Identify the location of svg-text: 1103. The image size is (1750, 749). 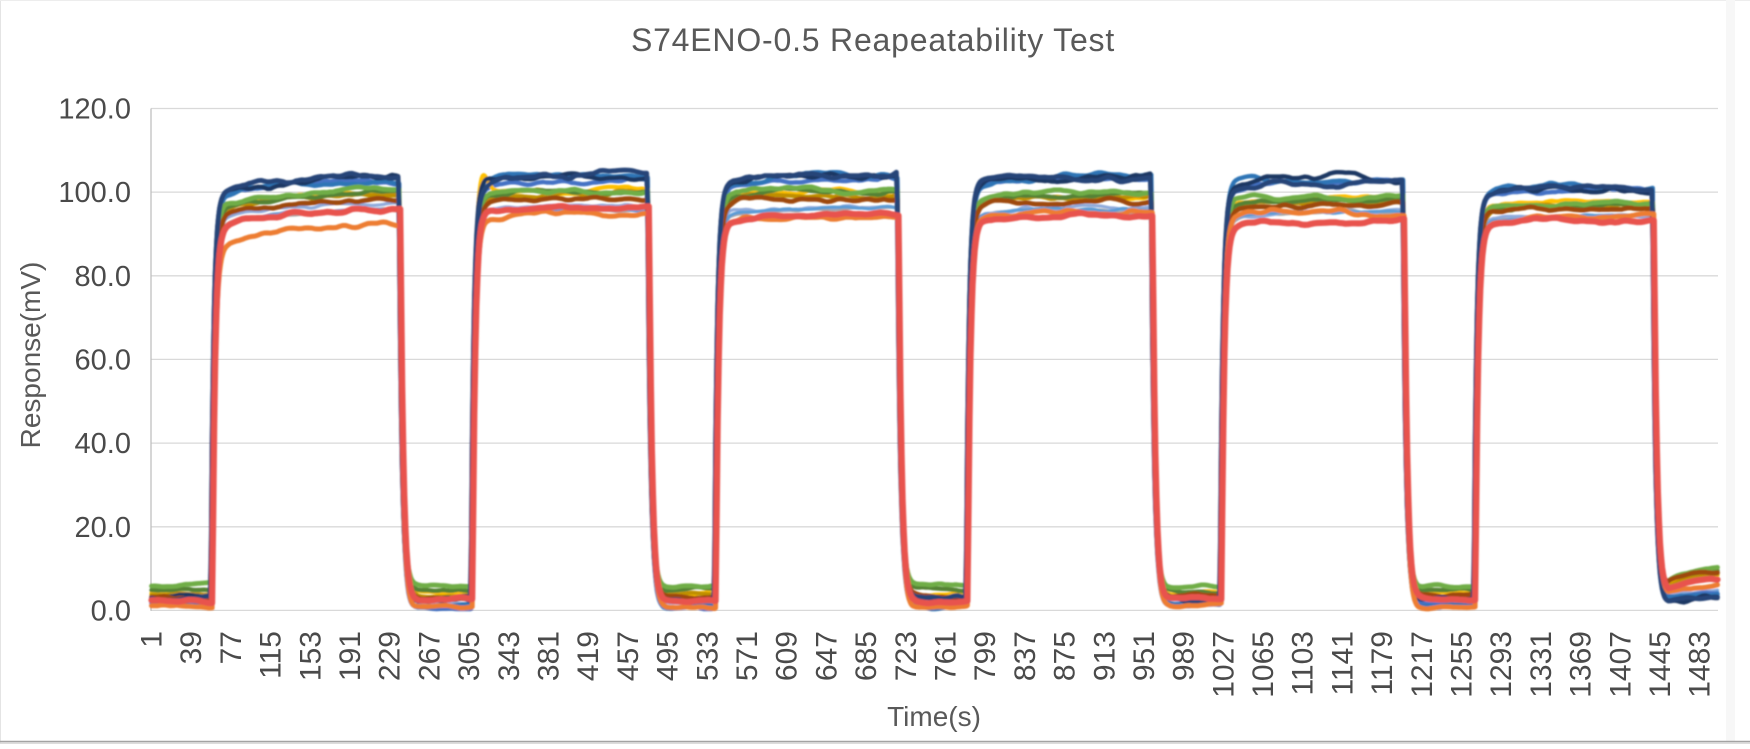
(1303, 663).